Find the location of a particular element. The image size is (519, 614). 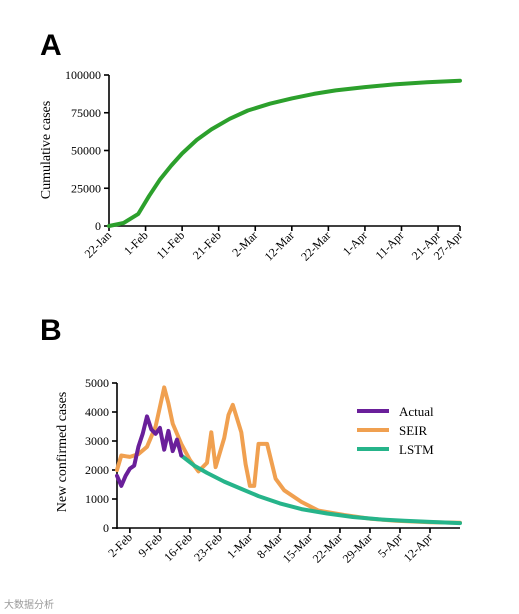

panel-b-ytick-label: 3000 is located at coordinates (97, 441).